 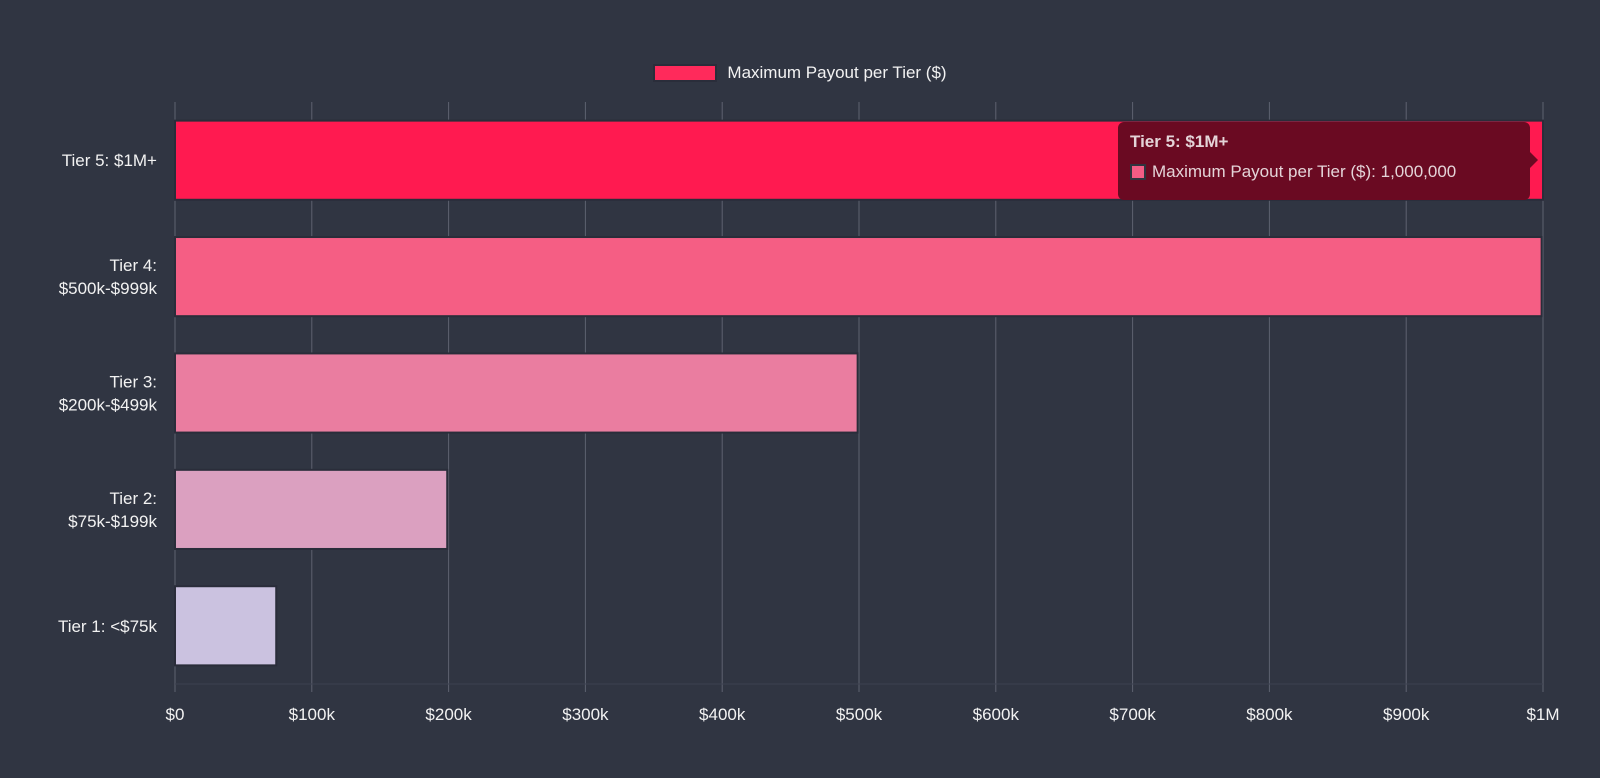 I want to click on x-tick-label: $0, so click(x=175, y=714).